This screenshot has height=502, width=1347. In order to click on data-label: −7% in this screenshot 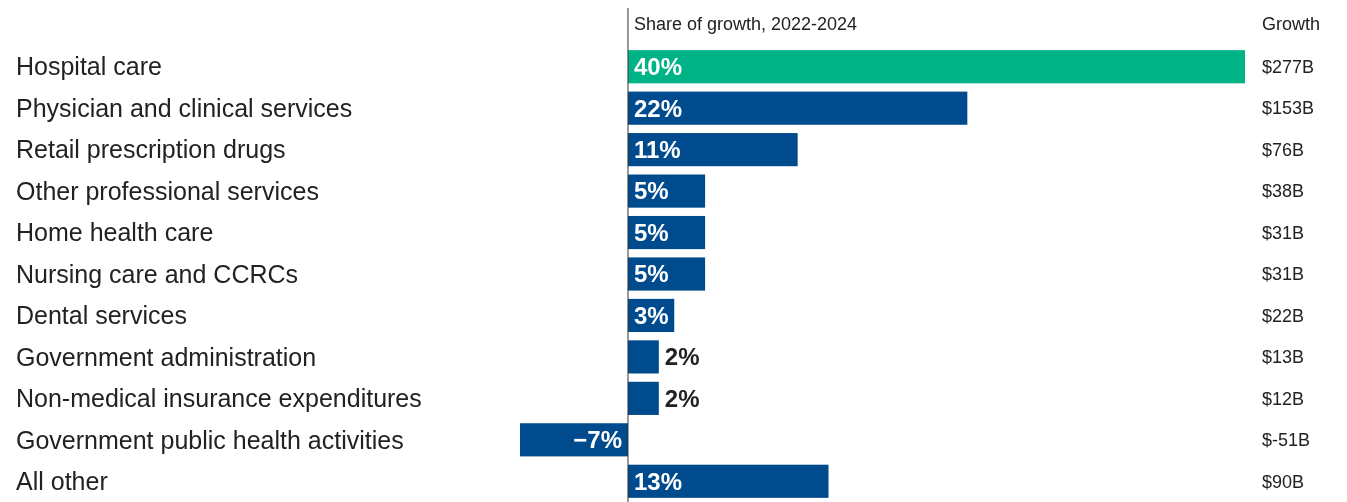, I will do `click(597, 440)`.